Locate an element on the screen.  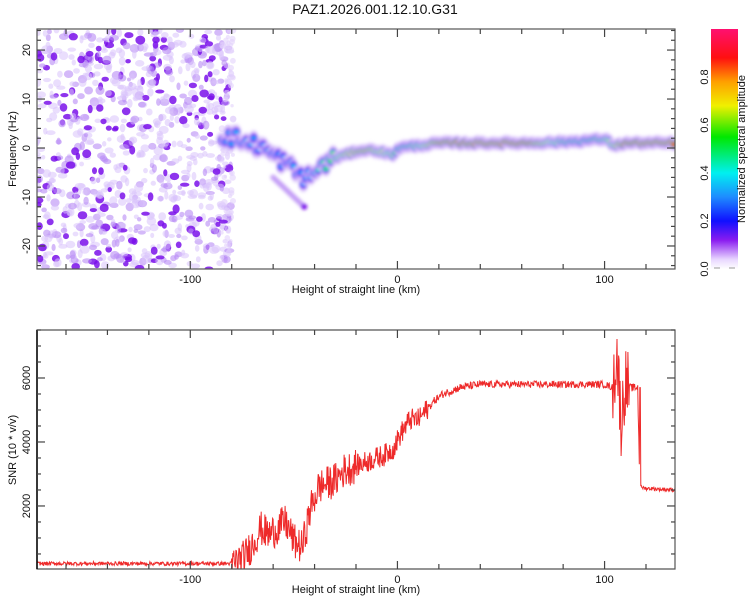
noise-field is located at coordinates (137, 149).